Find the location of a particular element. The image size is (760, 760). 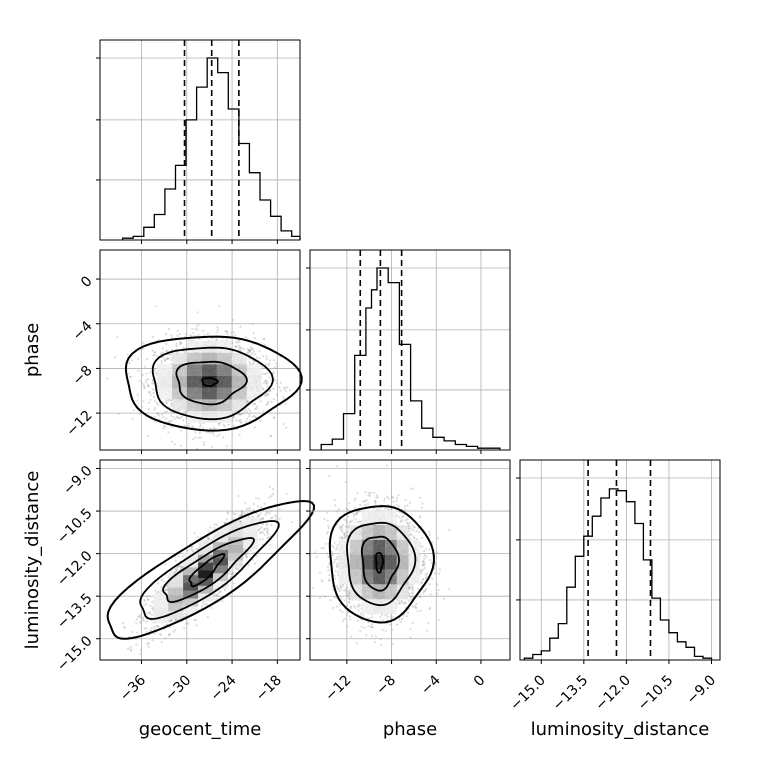

hist-phase-frame is located at coordinates (410, 350).